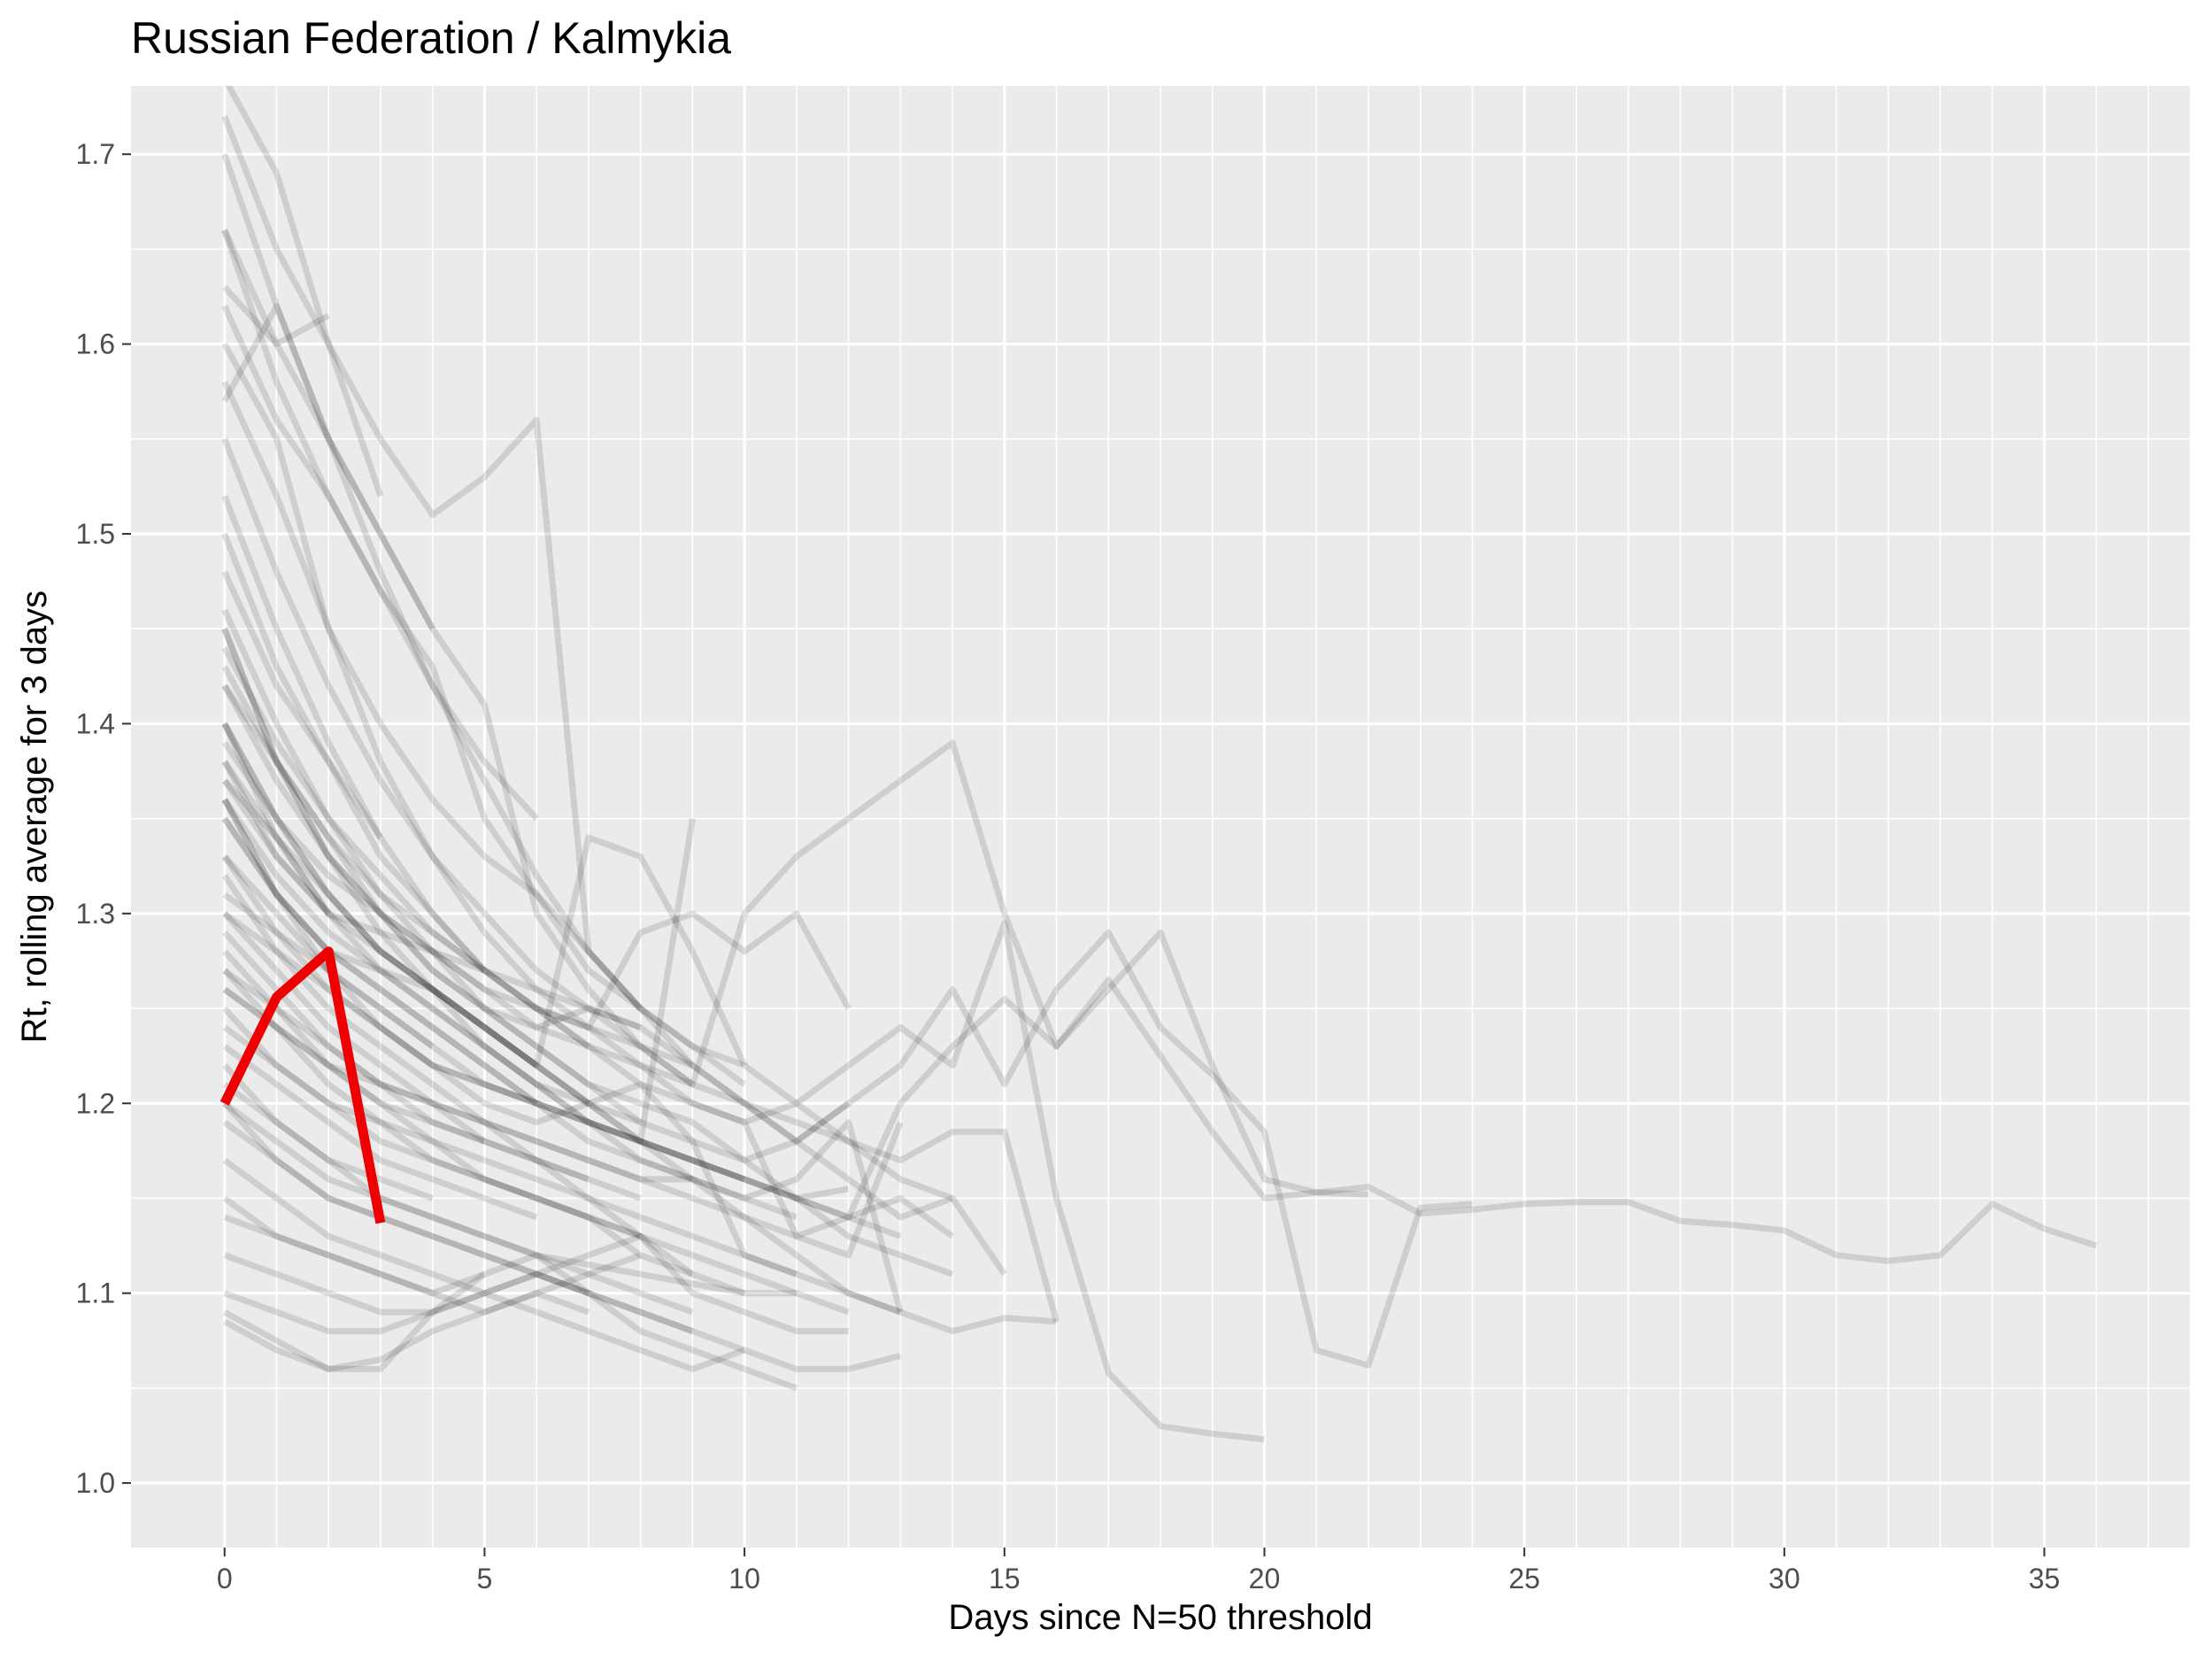 The height and width of the screenshot is (1660, 2212). Describe the element at coordinates (431, 38) in the screenshot. I see `chart-title: Russian Federation / Kalmykia` at that location.